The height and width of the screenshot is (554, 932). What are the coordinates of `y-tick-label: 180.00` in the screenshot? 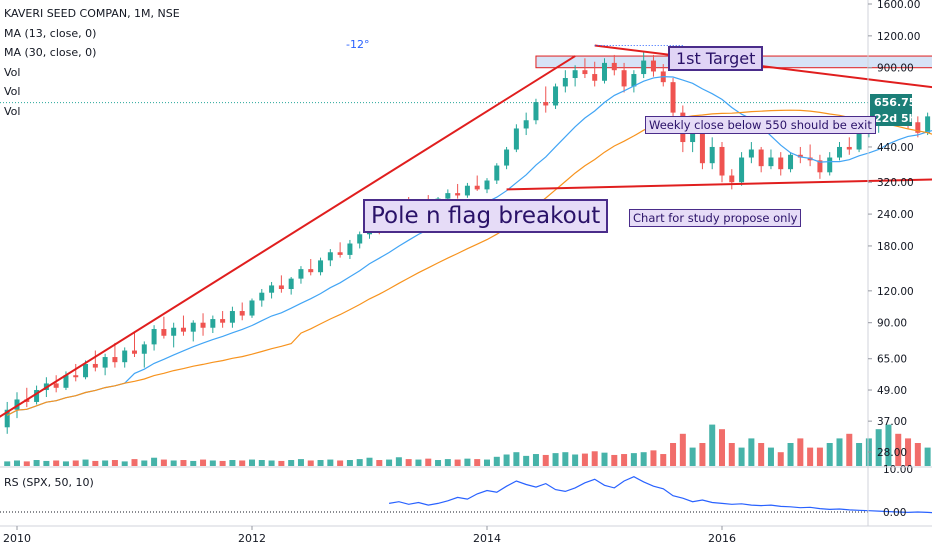 It's located at (895, 247).